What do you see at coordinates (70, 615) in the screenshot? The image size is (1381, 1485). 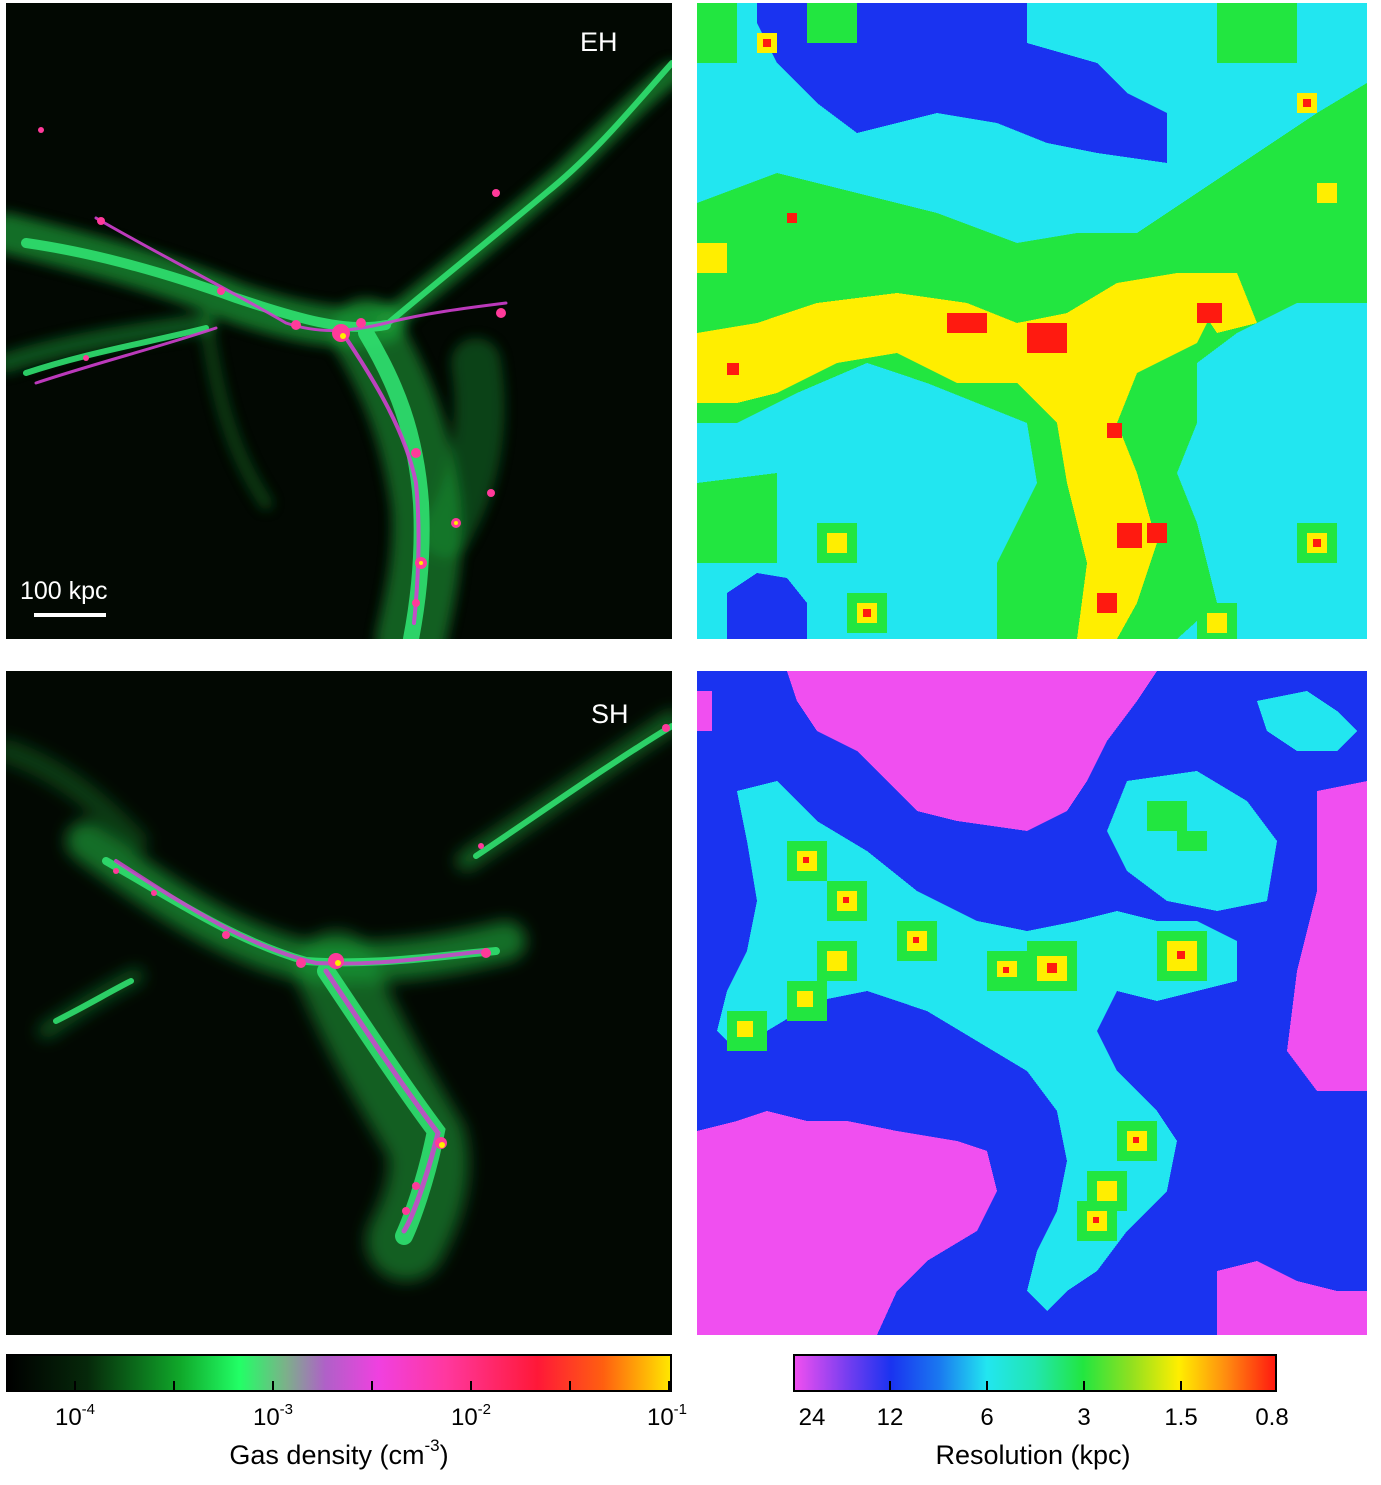 I see `scalebar-line` at bounding box center [70, 615].